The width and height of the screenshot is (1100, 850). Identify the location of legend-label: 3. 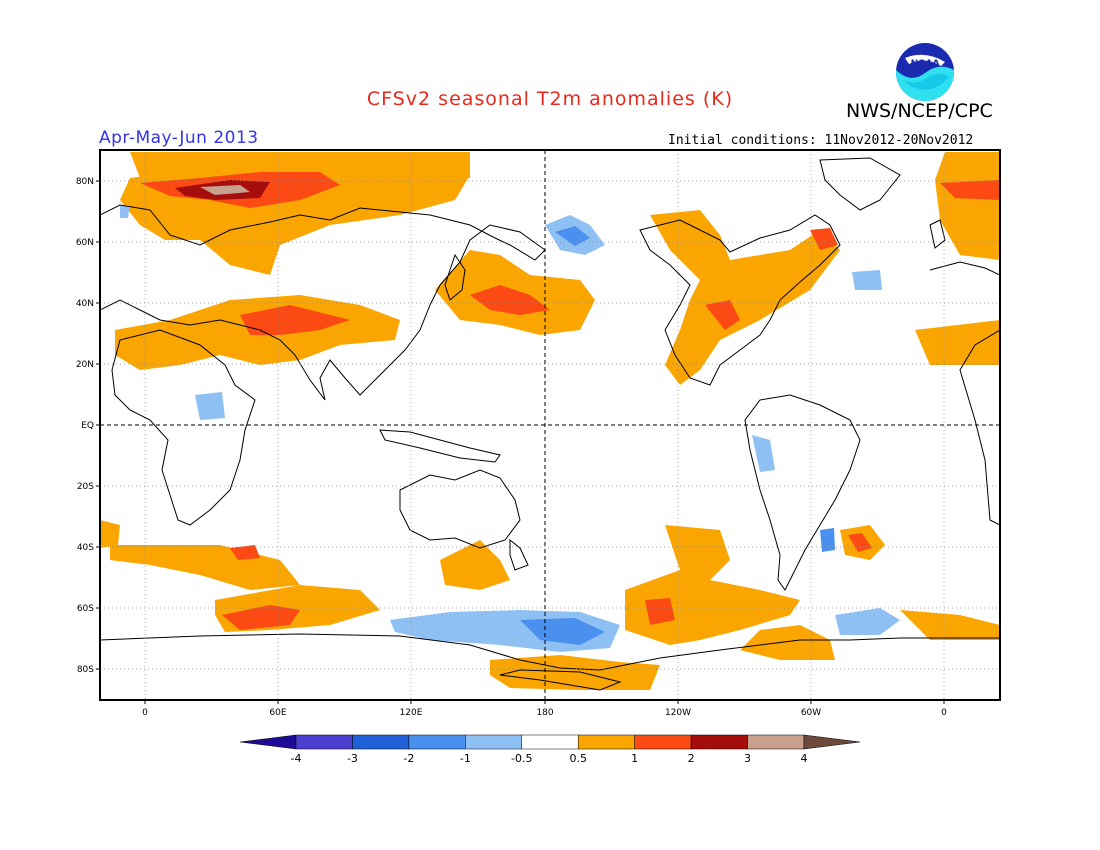
(747, 758).